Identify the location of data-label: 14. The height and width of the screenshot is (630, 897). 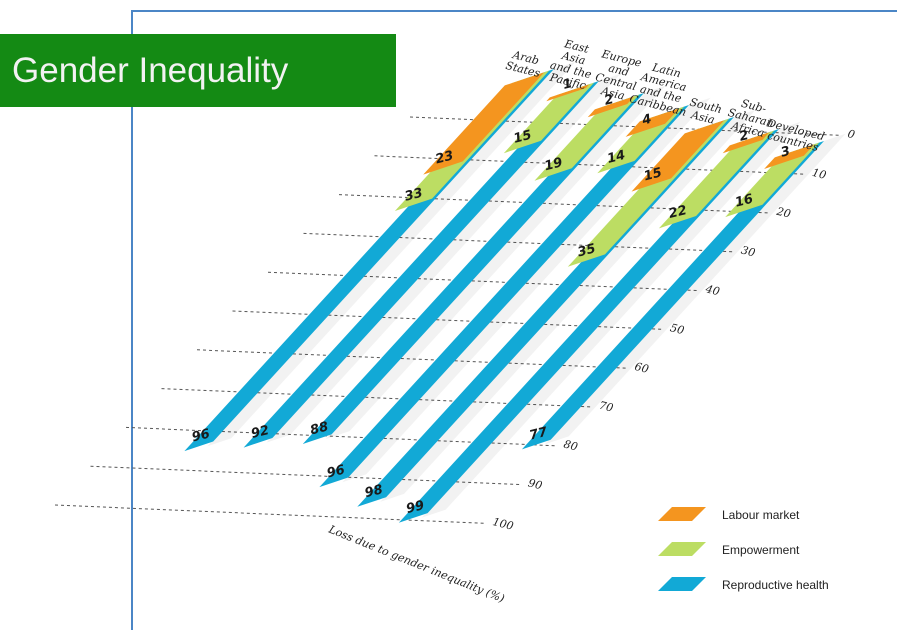
(616, 157).